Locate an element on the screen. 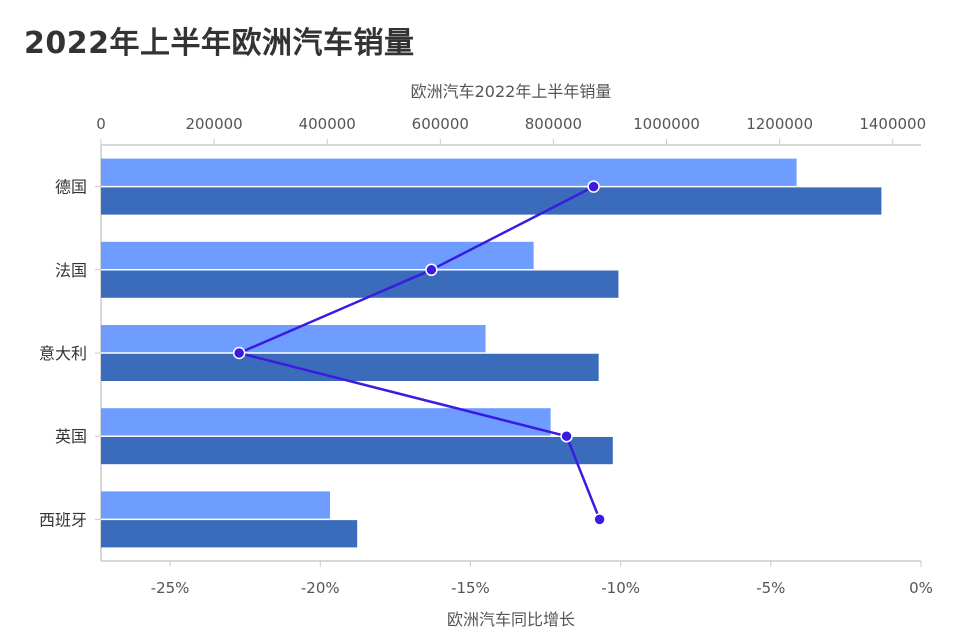 This screenshot has height=644, width=966. category-label: 英国 is located at coordinates (71, 436).